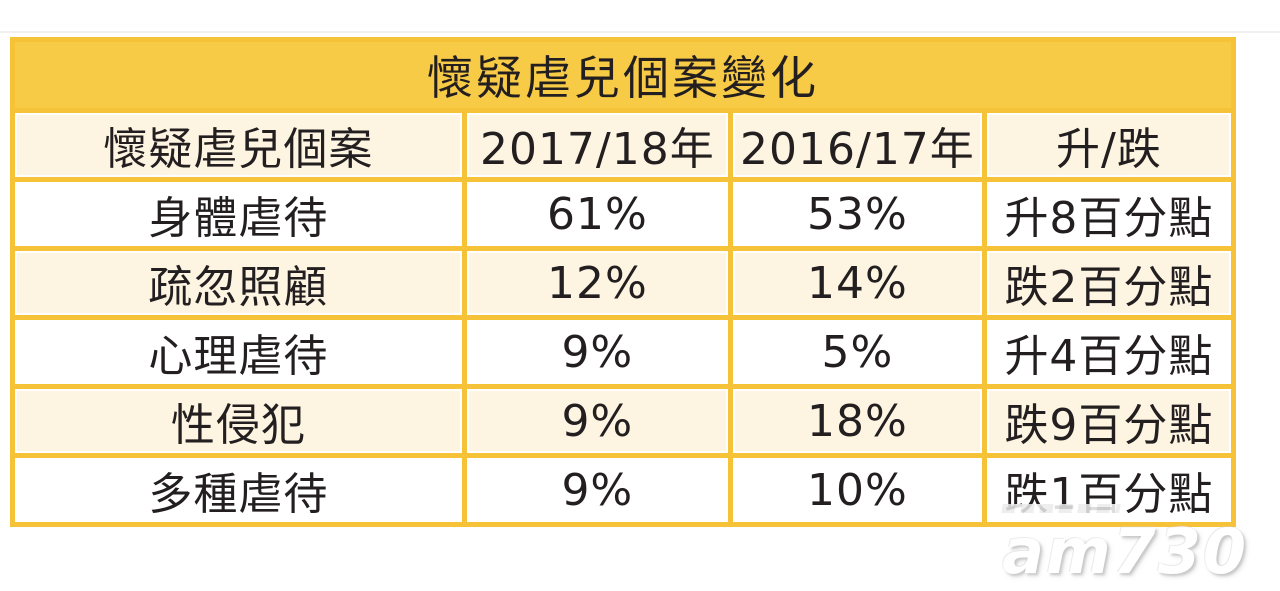  What do you see at coordinates (857, 352) in the screenshot?
I see `cell-2016-17: 5%` at bounding box center [857, 352].